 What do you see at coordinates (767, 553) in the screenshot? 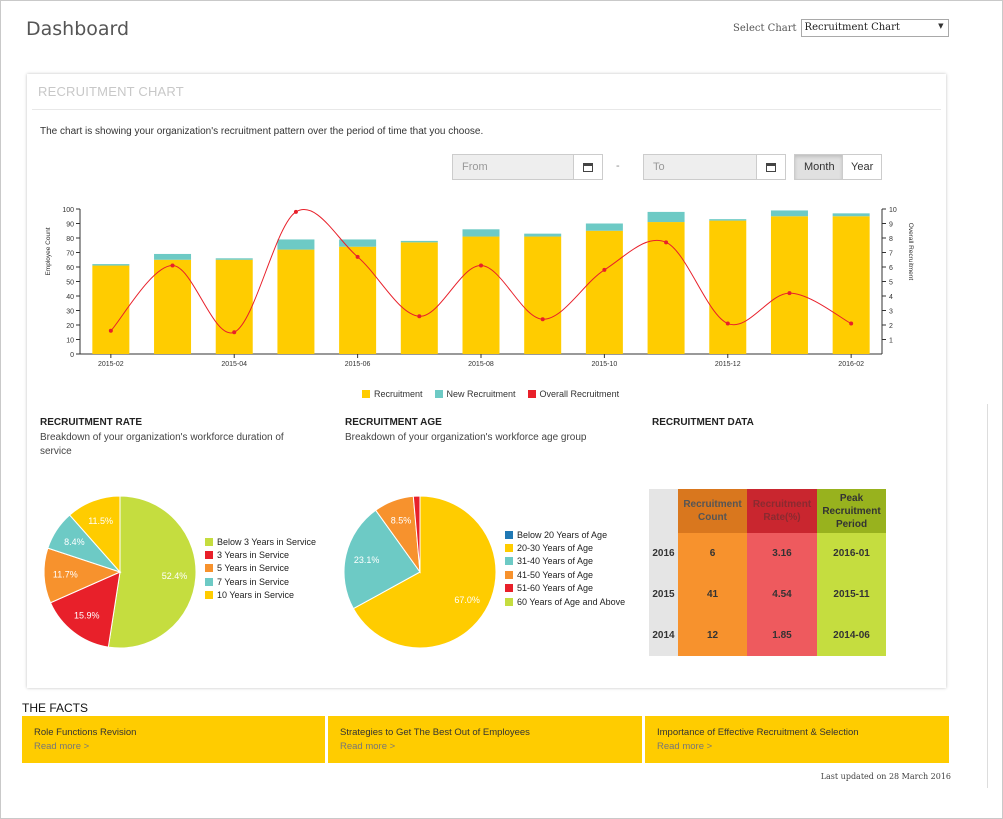
I see `table-row: 2016 6 3.16 2016-01` at bounding box center [767, 553].